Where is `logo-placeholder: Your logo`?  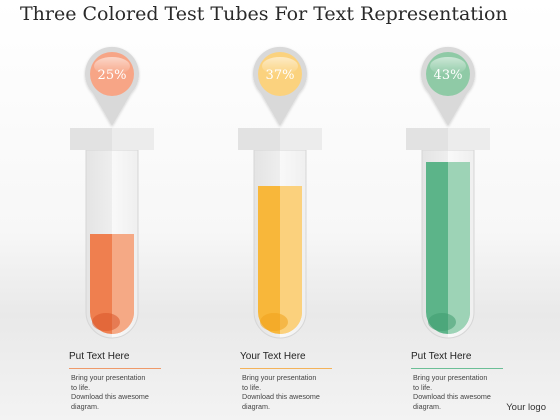 logo-placeholder: Your logo is located at coordinates (526, 407).